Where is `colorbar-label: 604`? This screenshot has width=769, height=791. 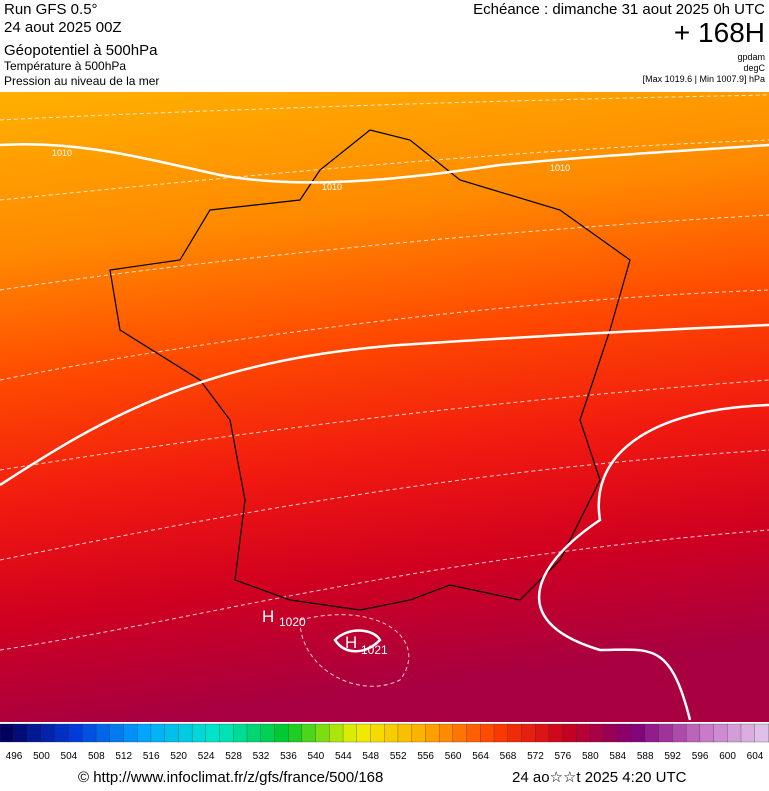
colorbar-label: 604 is located at coordinates (755, 756).